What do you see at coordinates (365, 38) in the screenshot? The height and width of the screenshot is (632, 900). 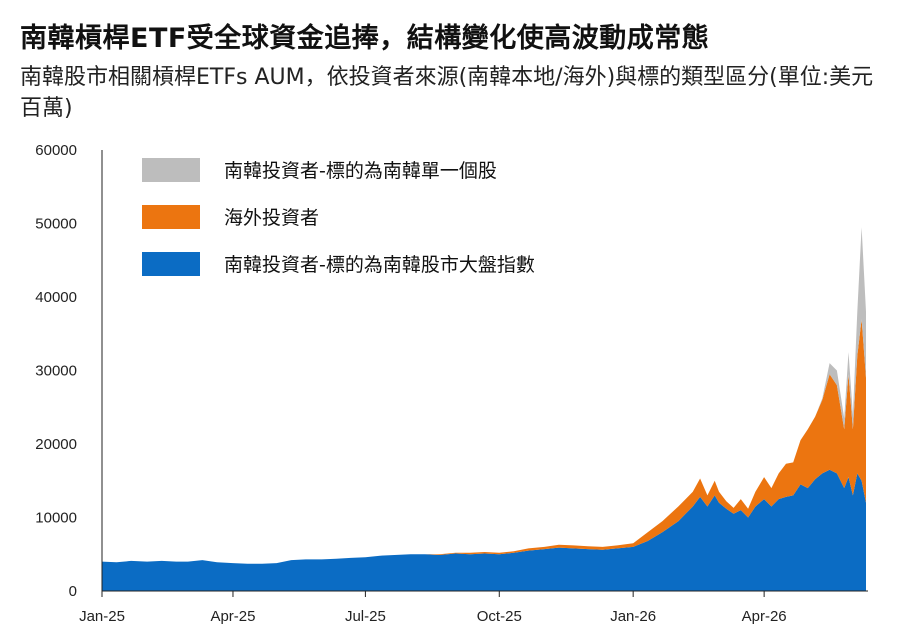 I see `page-title: 南韓槓桿ETF受全球資金追捧，結構變化使高波動成常態` at bounding box center [365, 38].